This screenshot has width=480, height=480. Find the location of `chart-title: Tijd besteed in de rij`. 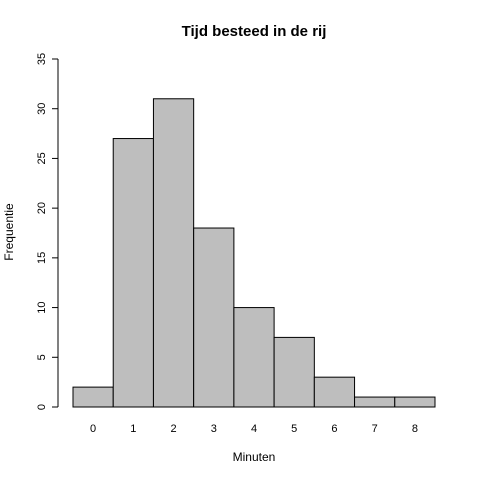

chart-title: Tijd besteed in de rij is located at coordinates (254, 31).